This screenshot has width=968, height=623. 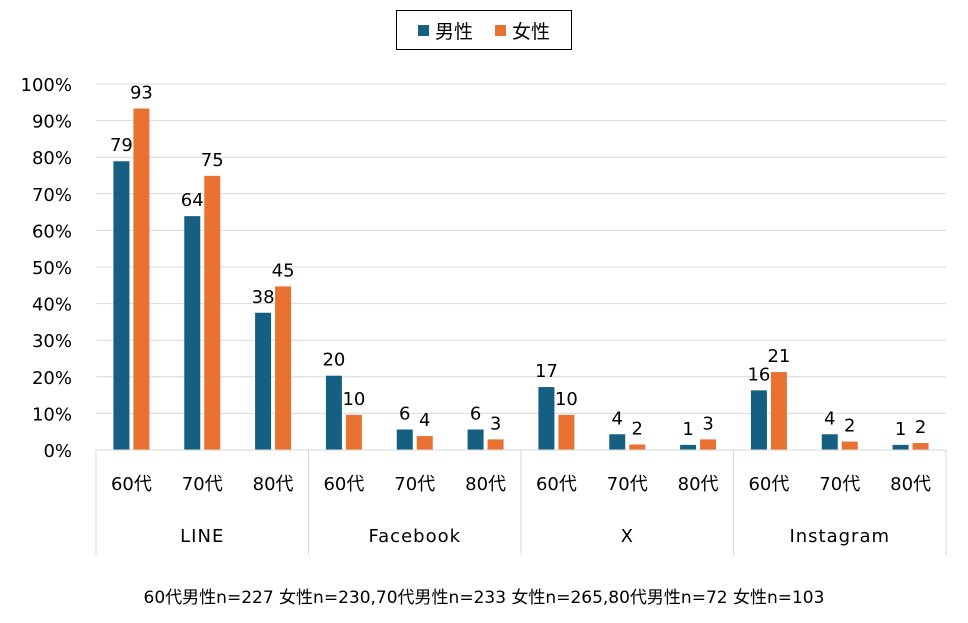 What do you see at coordinates (52, 305) in the screenshot?
I see `y-tick-label: 40%` at bounding box center [52, 305].